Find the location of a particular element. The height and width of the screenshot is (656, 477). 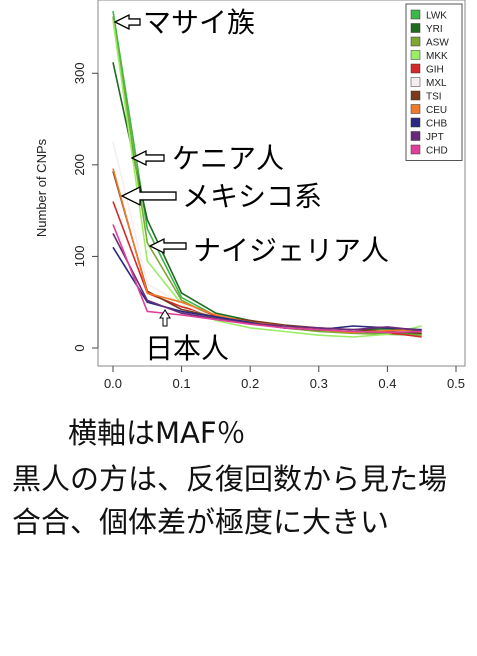

caption-axis-note: 横軸はMAF％ is located at coordinates (157, 433).